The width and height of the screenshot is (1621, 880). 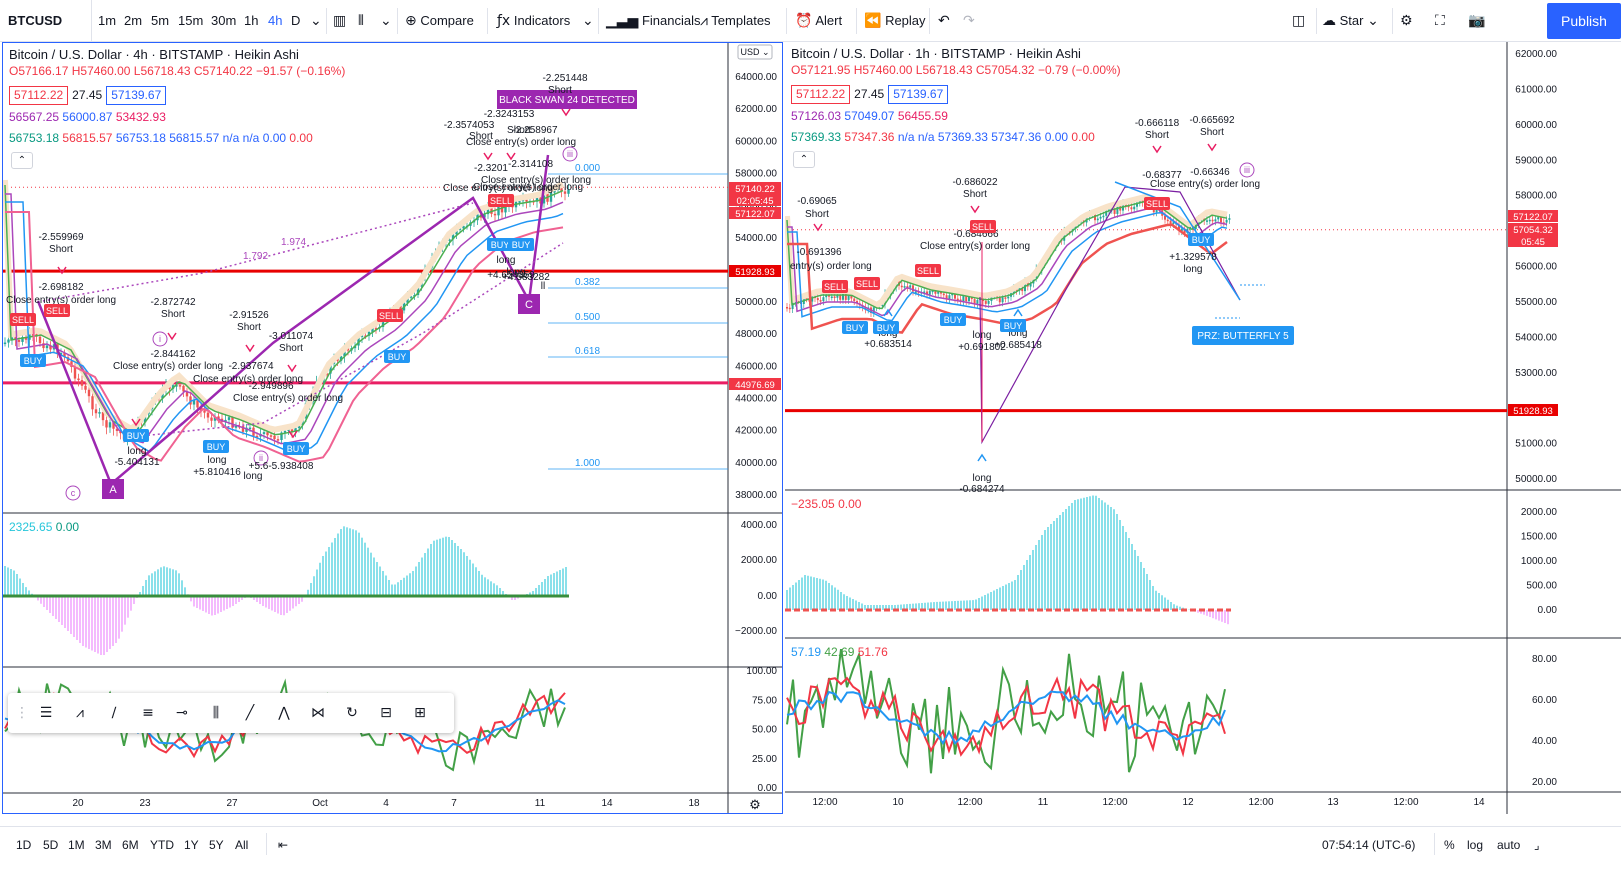 What do you see at coordinates (148, 713) in the screenshot?
I see `fib-icon: ≡` at bounding box center [148, 713].